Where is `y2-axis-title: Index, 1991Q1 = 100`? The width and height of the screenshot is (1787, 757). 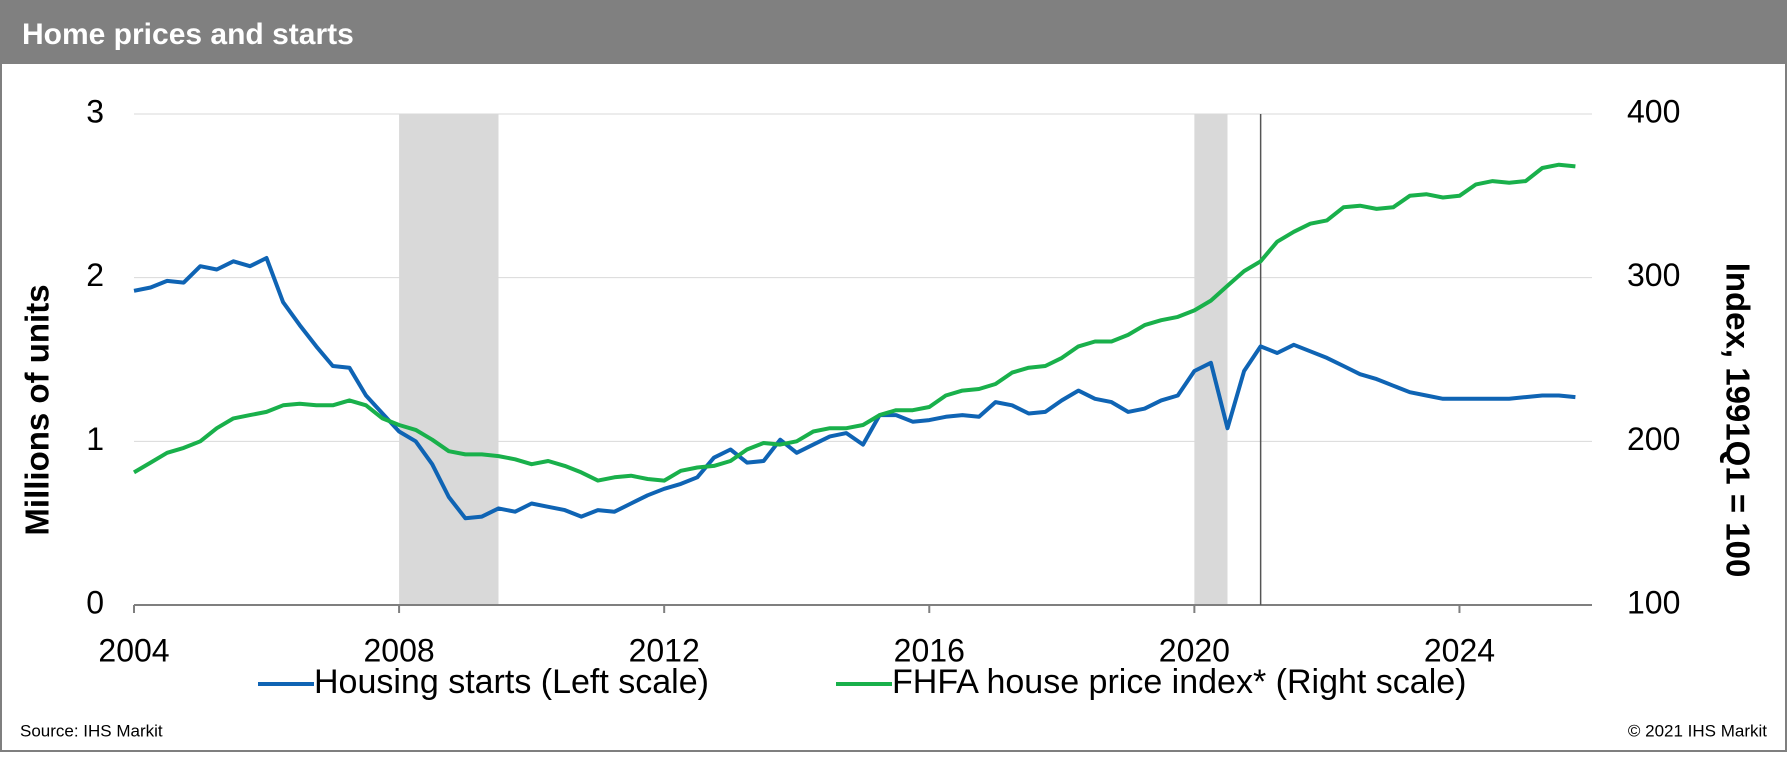
y2-axis-title: Index, 1991Q1 = 100 is located at coordinates (1737, 420).